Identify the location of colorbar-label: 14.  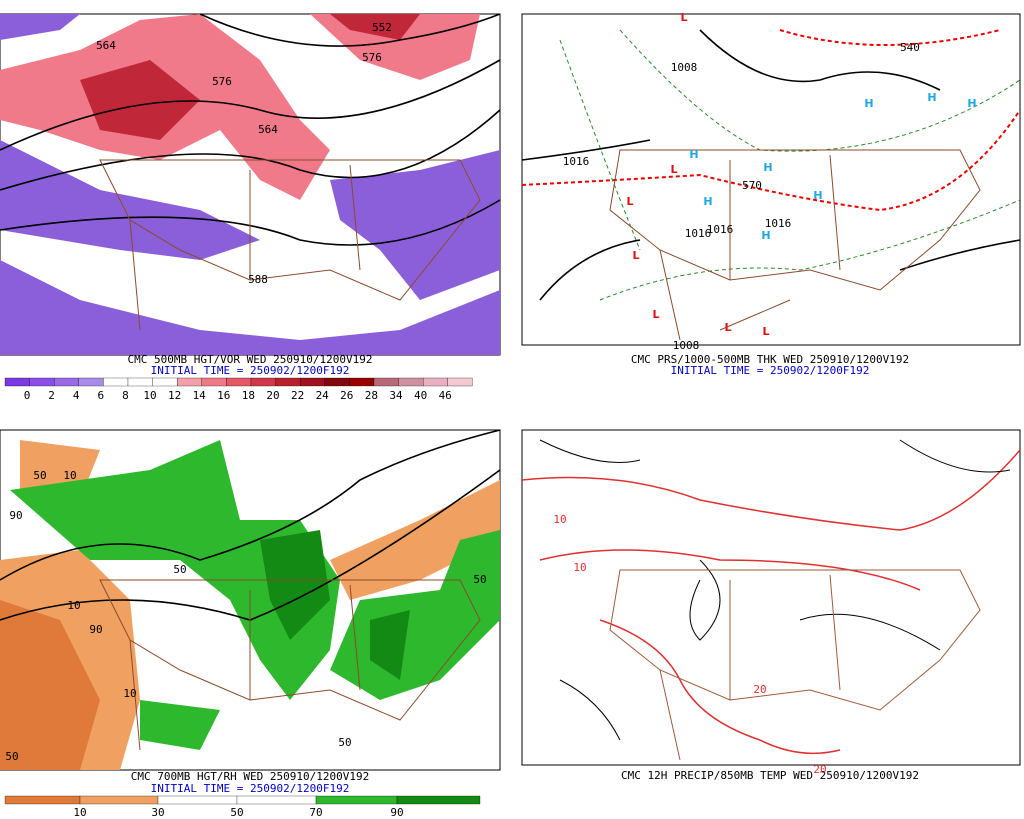
(200, 395).